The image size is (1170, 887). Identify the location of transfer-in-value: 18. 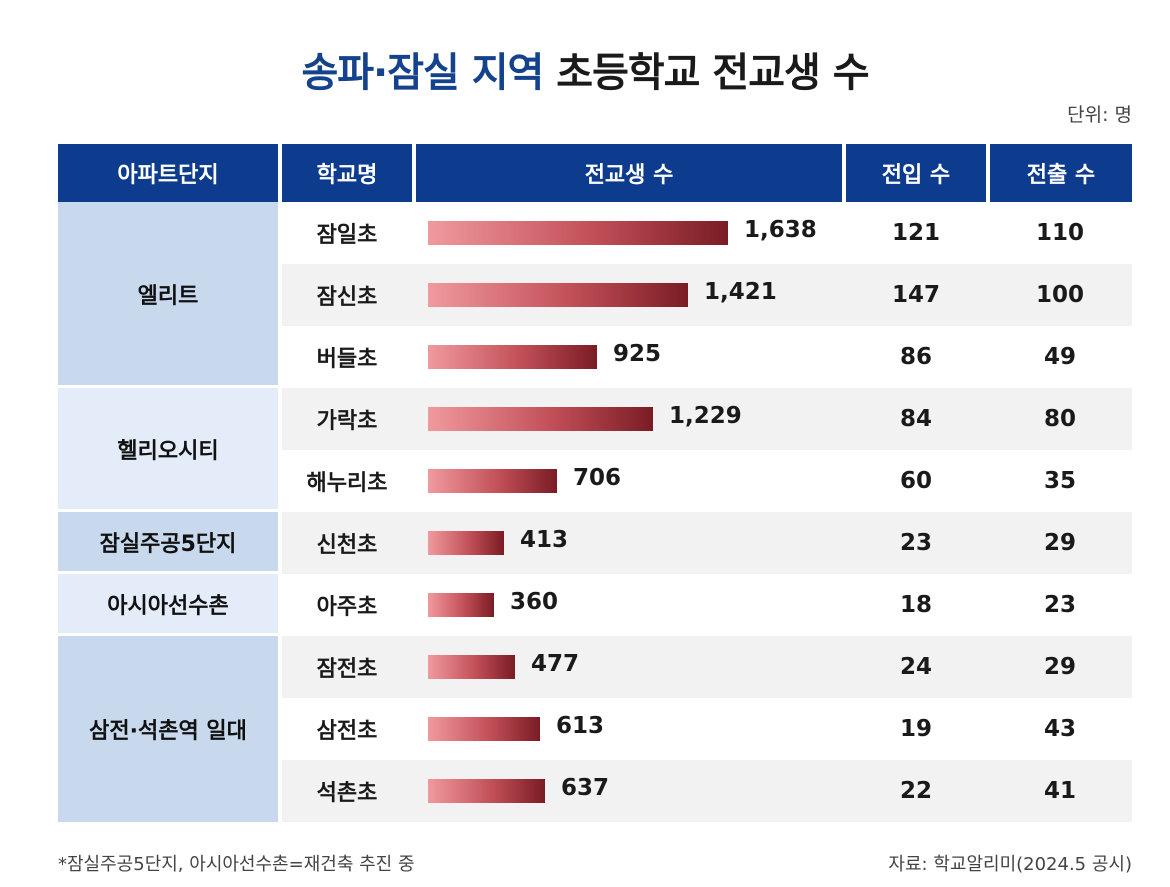
(915, 605).